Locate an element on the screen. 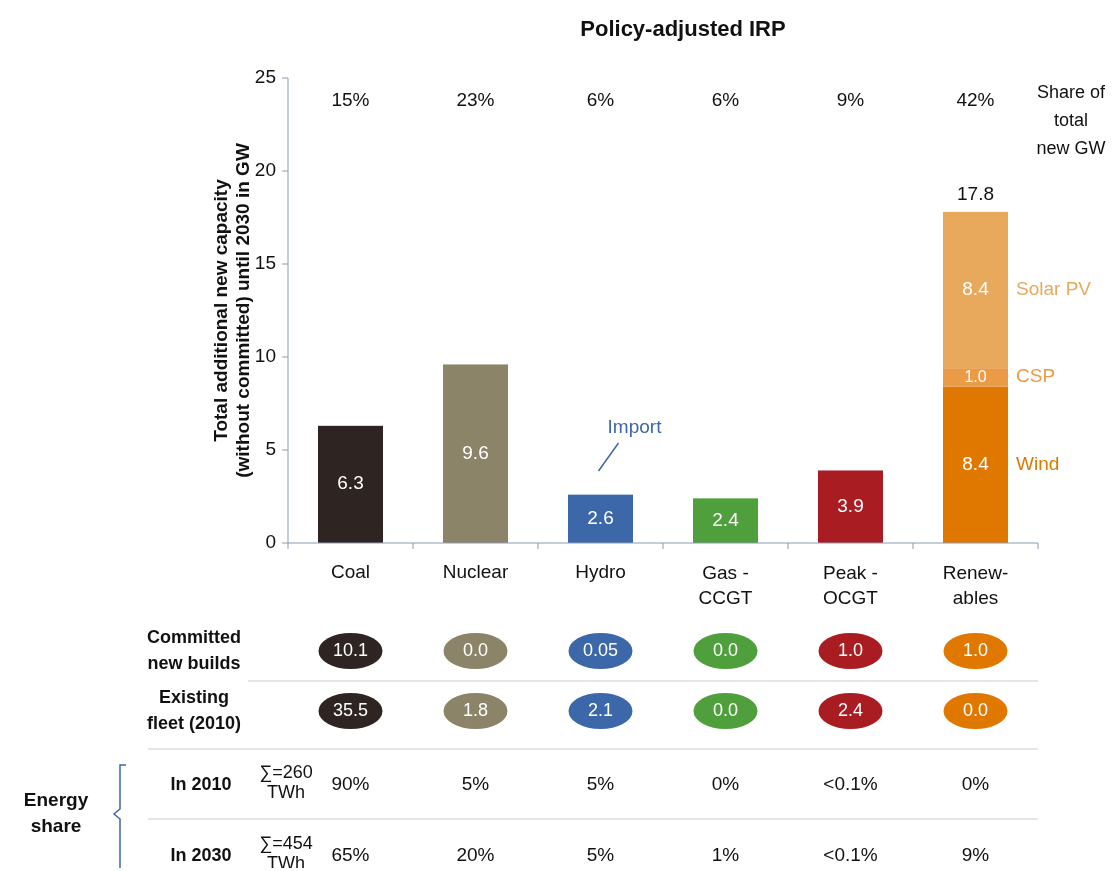 The image size is (1119, 871). data-label: 3.9 is located at coordinates (850, 505).